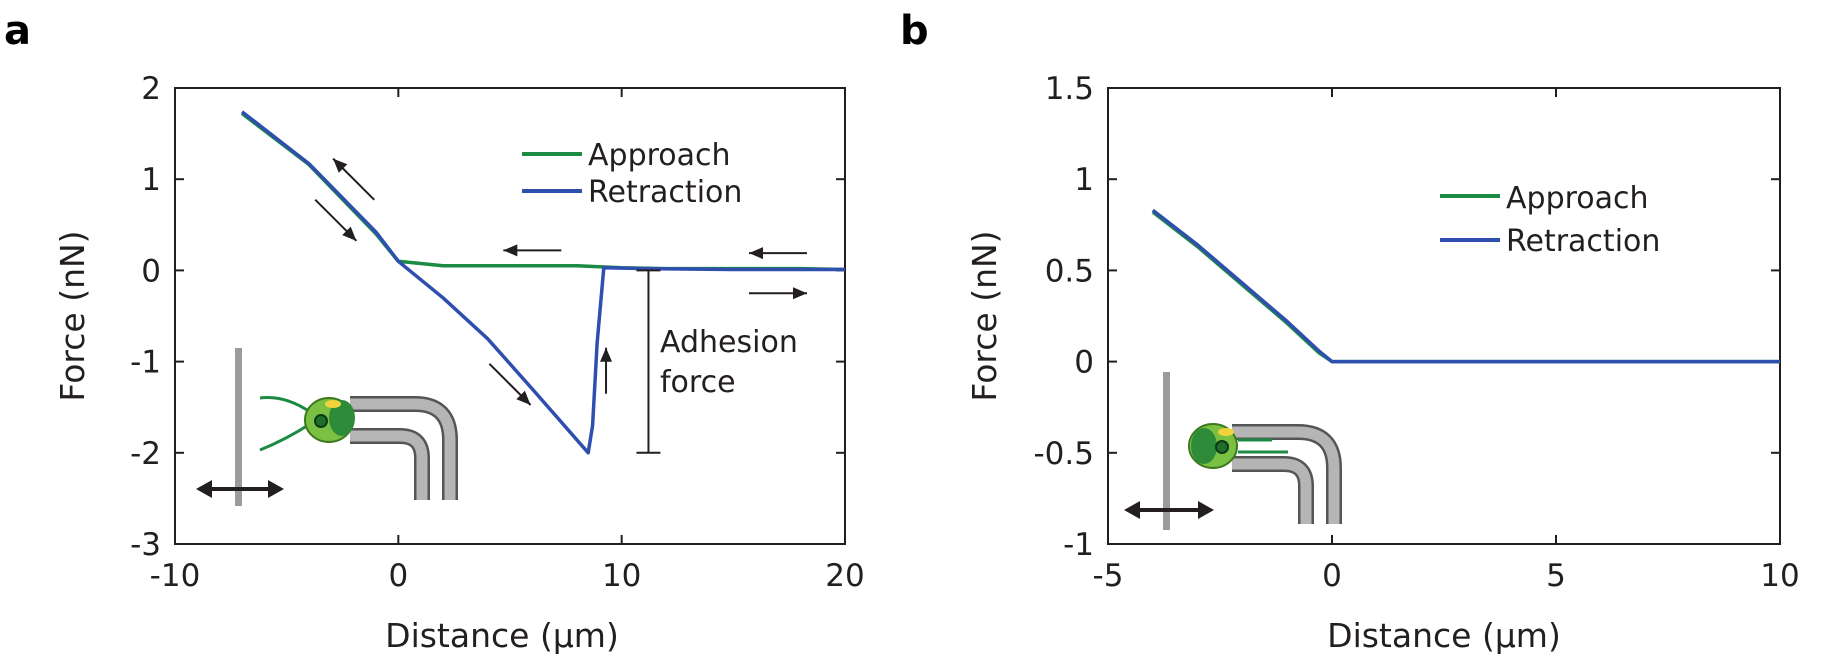 This screenshot has height=668, width=1829. I want to click on micropipette-icon, so click(404, 448).